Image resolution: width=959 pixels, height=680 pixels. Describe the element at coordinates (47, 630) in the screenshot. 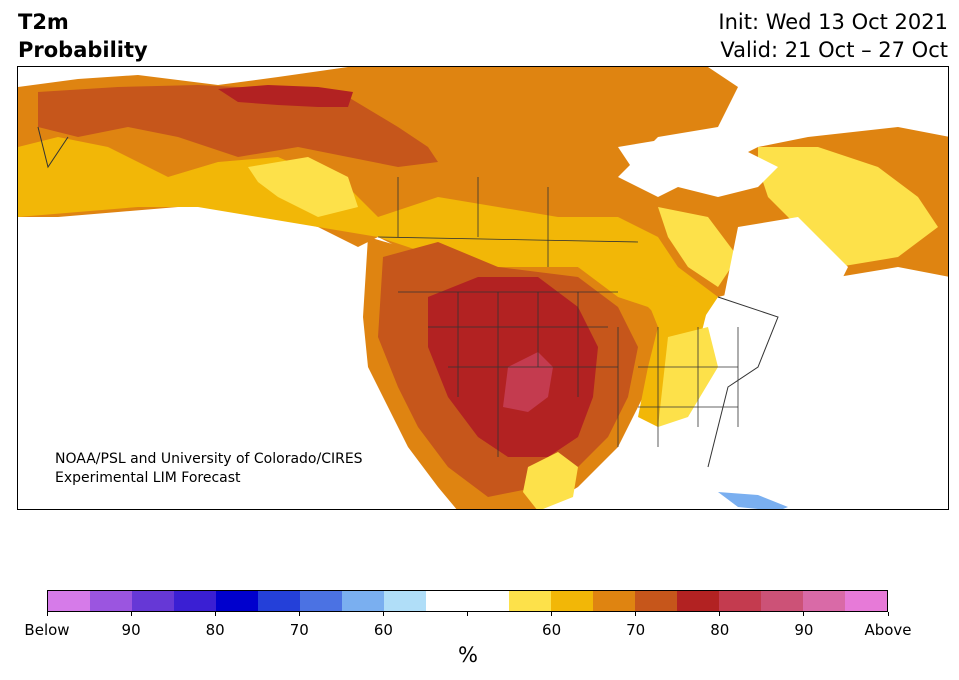

I see `colorbar-tick-label: Below` at that location.